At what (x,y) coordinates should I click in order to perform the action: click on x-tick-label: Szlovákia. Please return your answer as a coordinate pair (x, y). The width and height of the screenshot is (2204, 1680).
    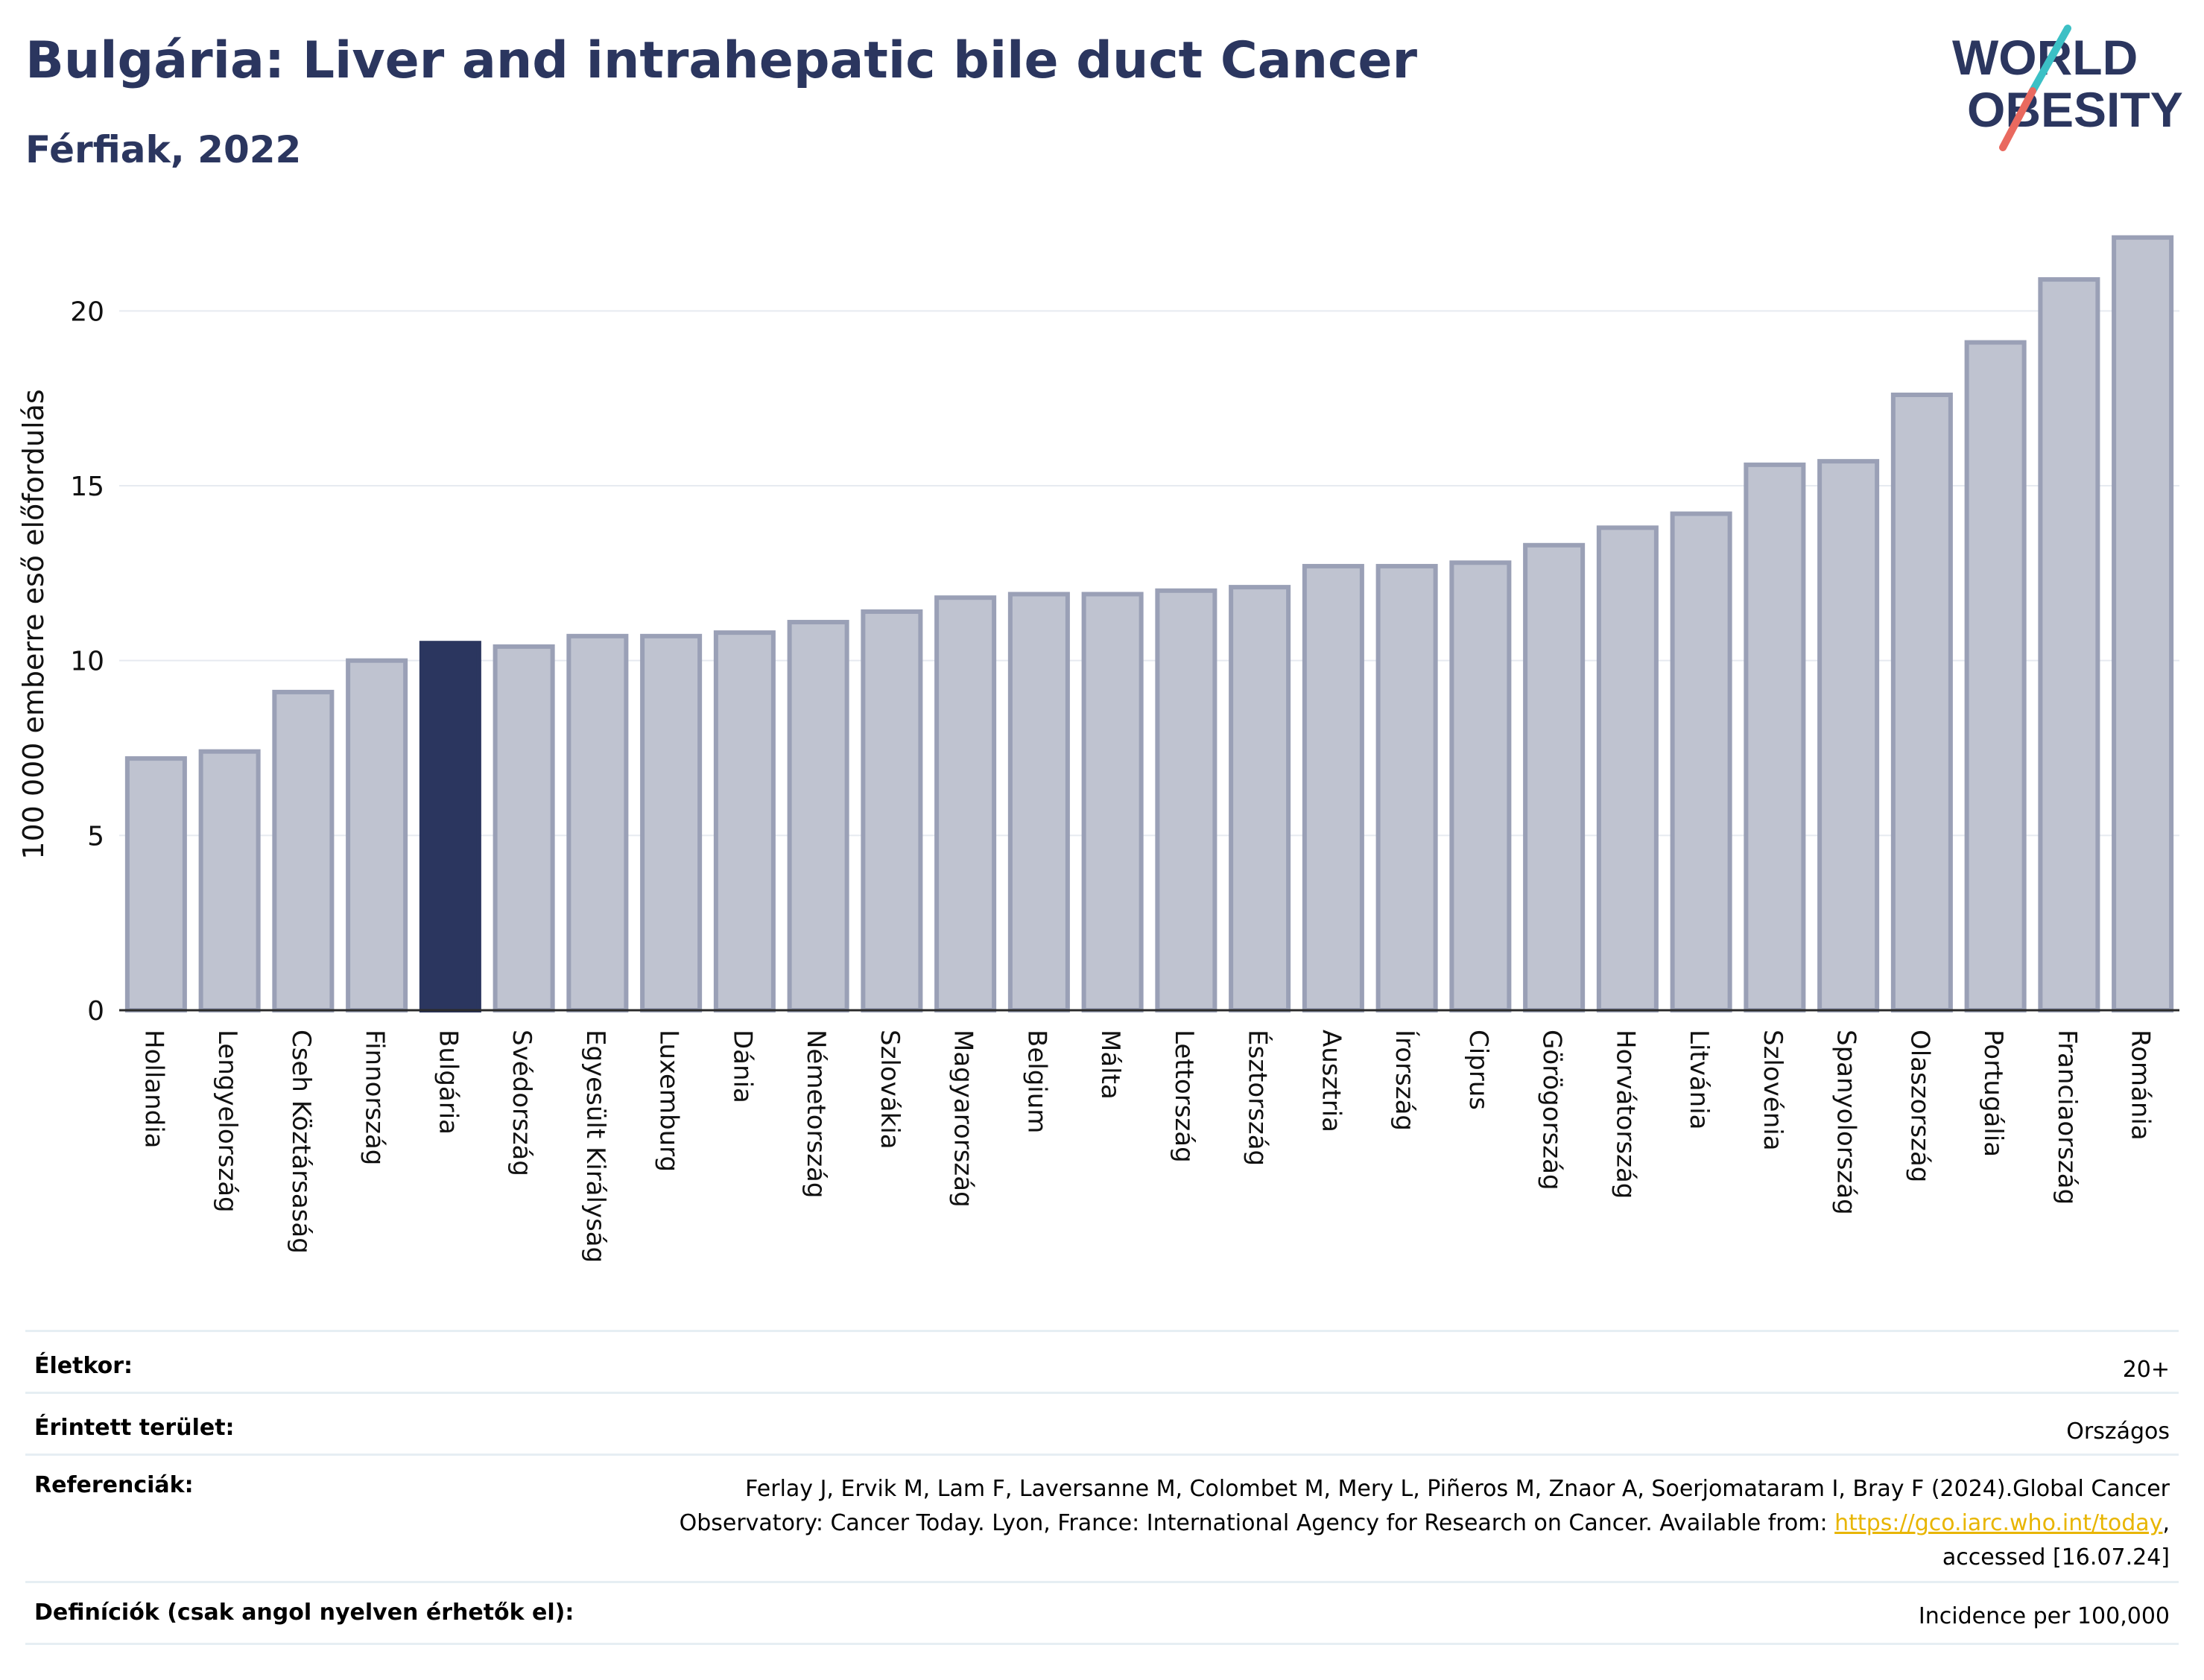
    Looking at the image, I should click on (890, 1090).